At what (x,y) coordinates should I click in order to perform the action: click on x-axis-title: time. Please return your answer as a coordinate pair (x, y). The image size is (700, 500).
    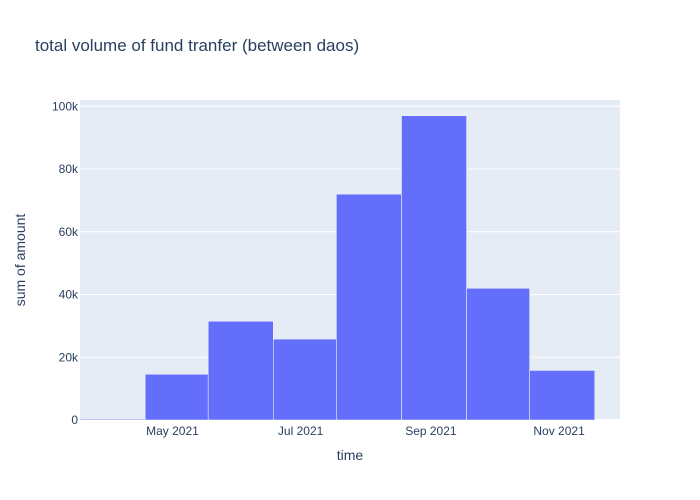
    Looking at the image, I should click on (350, 455).